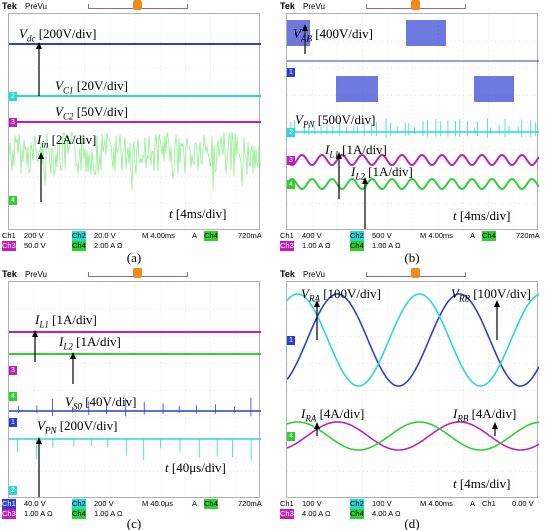 The image size is (550, 530). I want to click on ch1-scale: 200 V, so click(34, 235).